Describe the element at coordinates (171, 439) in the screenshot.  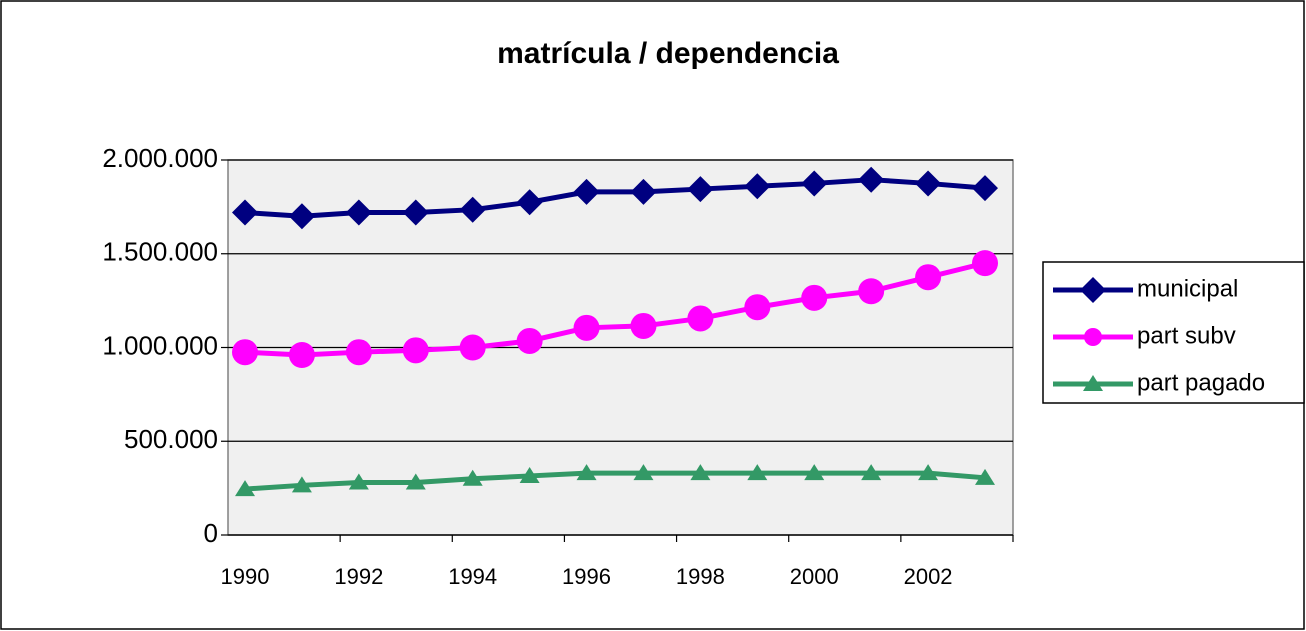
I see `y-tick-label: 500.000` at that location.